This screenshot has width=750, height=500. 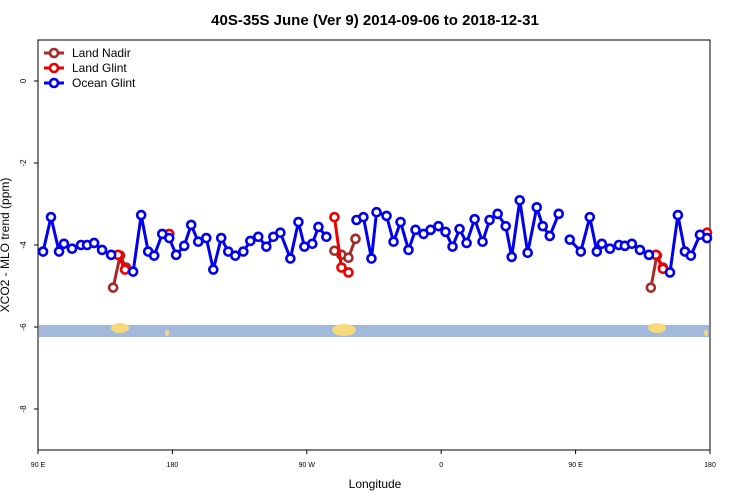 I want to click on y-axis-label: XCO2 - MLO trend (ppm), so click(x=6, y=245).